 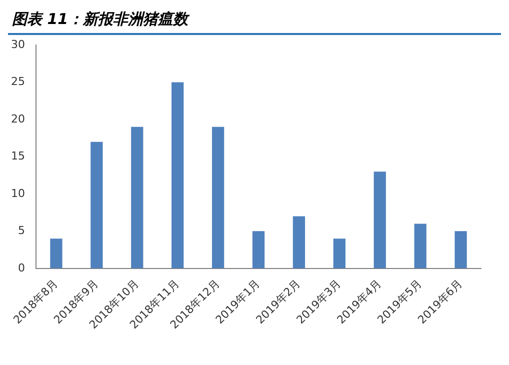 What do you see at coordinates (254, 21) in the screenshot?
I see `chart-title: 图表 11：新报非洲猪瘟数` at bounding box center [254, 21].